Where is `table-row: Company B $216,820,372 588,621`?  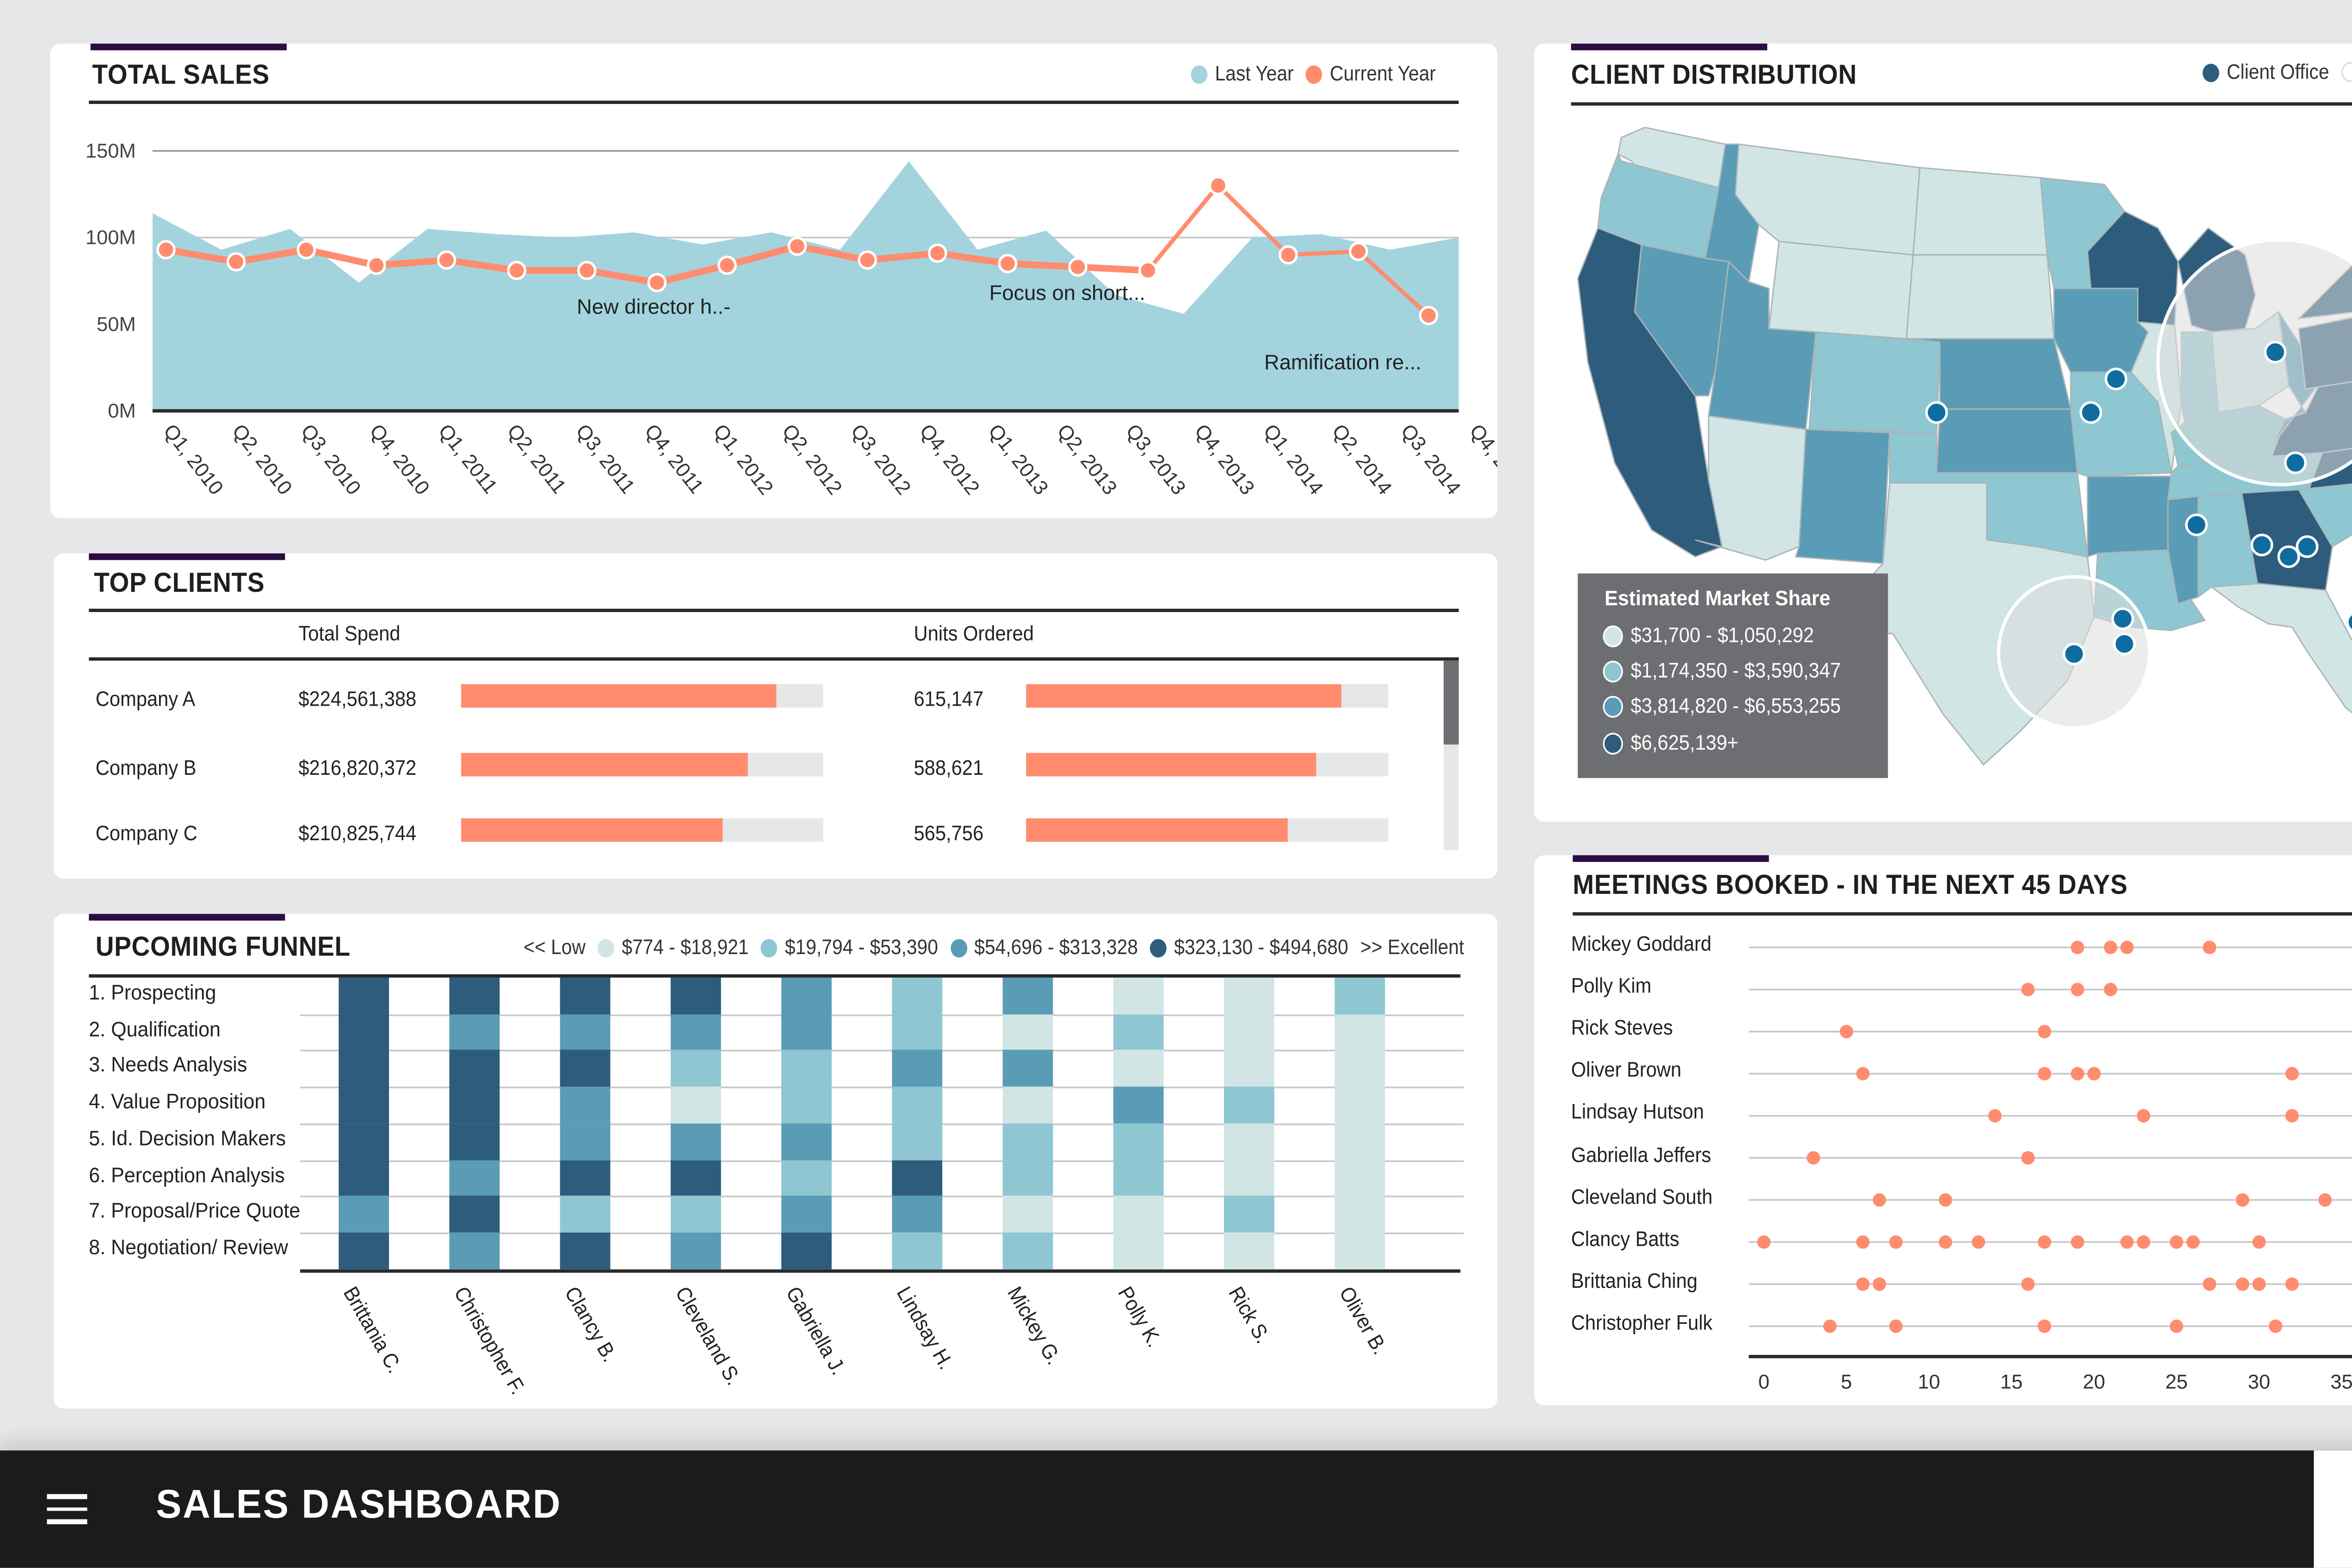 table-row: Company B $216,820,372 588,621 is located at coordinates (775, 771).